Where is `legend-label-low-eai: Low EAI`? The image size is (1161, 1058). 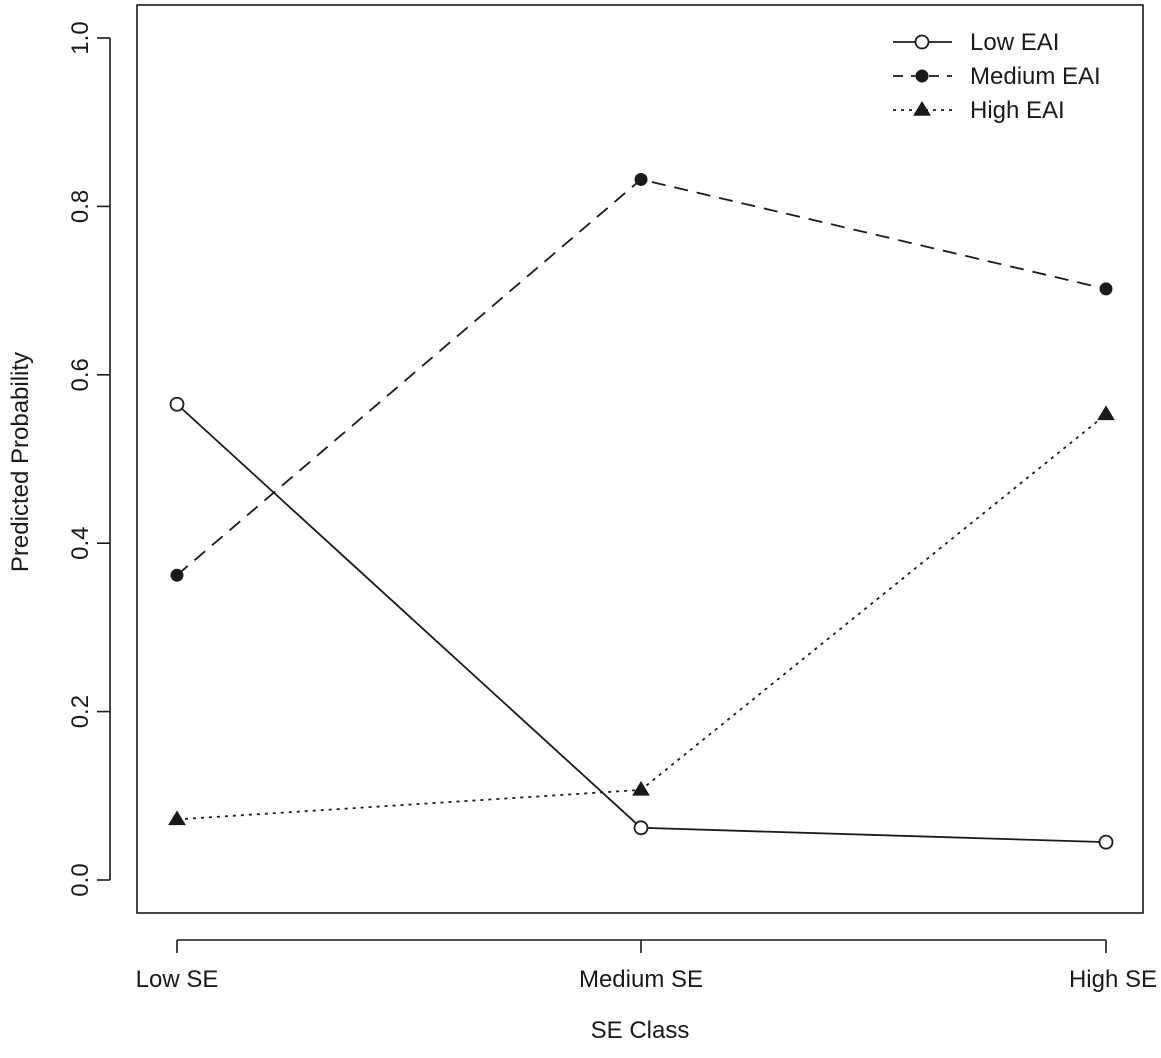 legend-label-low-eai: Low EAI is located at coordinates (1014, 42).